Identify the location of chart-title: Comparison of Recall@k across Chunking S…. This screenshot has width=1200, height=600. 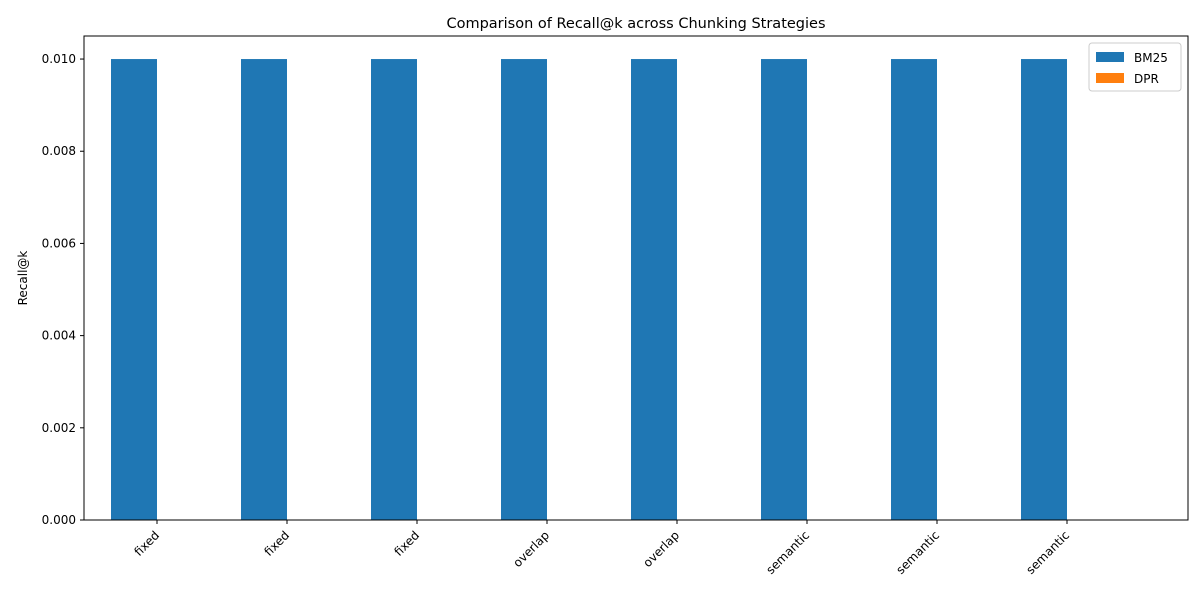
(635, 24).